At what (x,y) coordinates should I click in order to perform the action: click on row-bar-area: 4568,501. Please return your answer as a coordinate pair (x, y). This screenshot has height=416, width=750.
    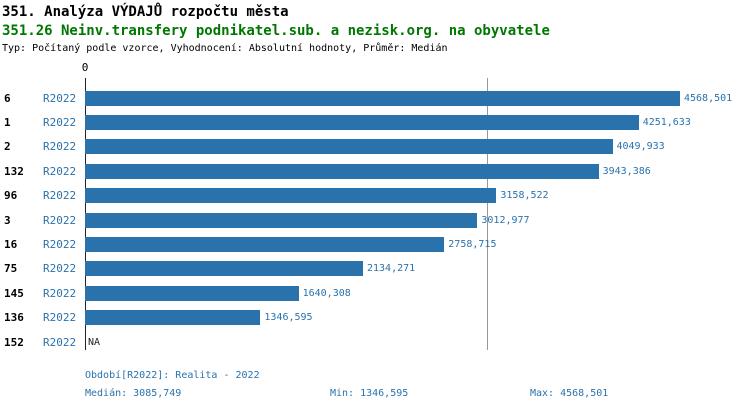
    Looking at the image, I should click on (417, 98).